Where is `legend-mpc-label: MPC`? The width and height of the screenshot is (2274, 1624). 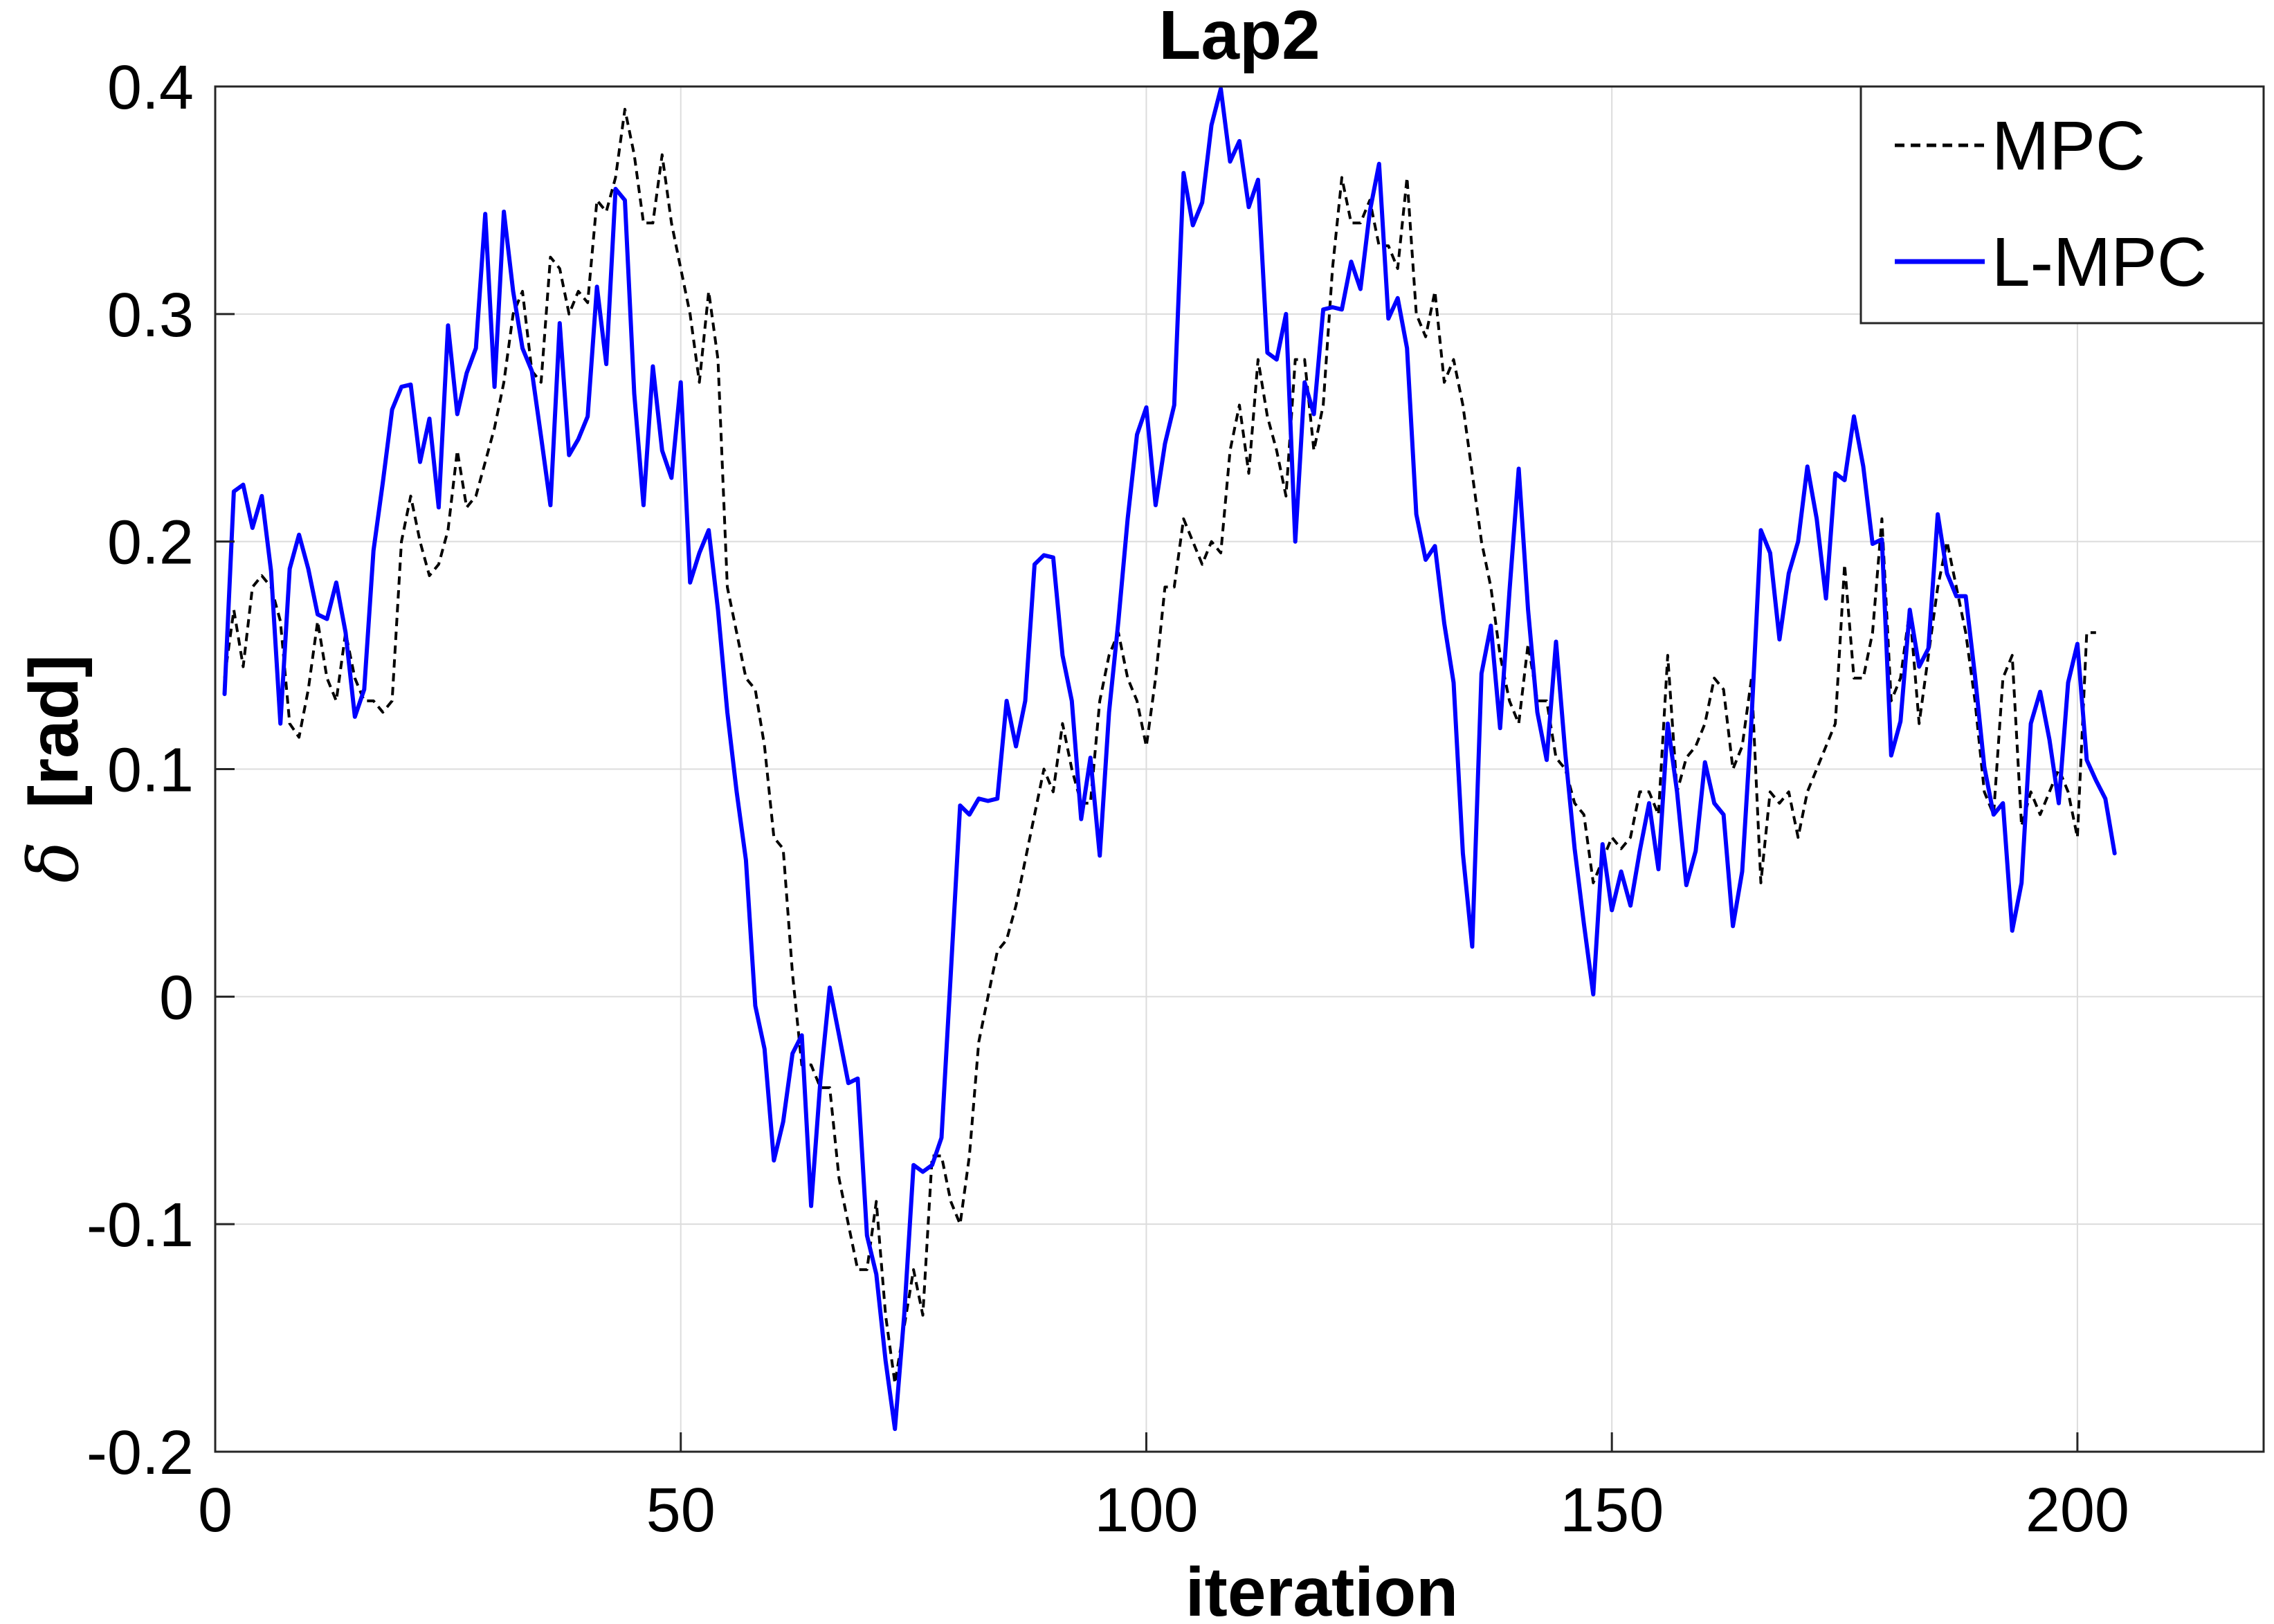 legend-mpc-label: MPC is located at coordinates (2068, 146).